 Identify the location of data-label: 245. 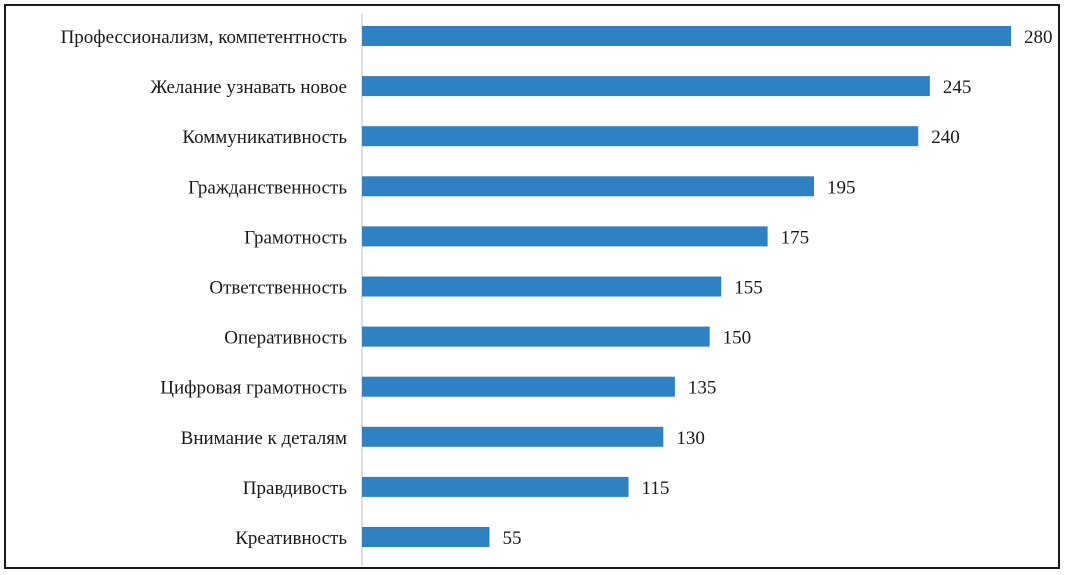
(957, 87).